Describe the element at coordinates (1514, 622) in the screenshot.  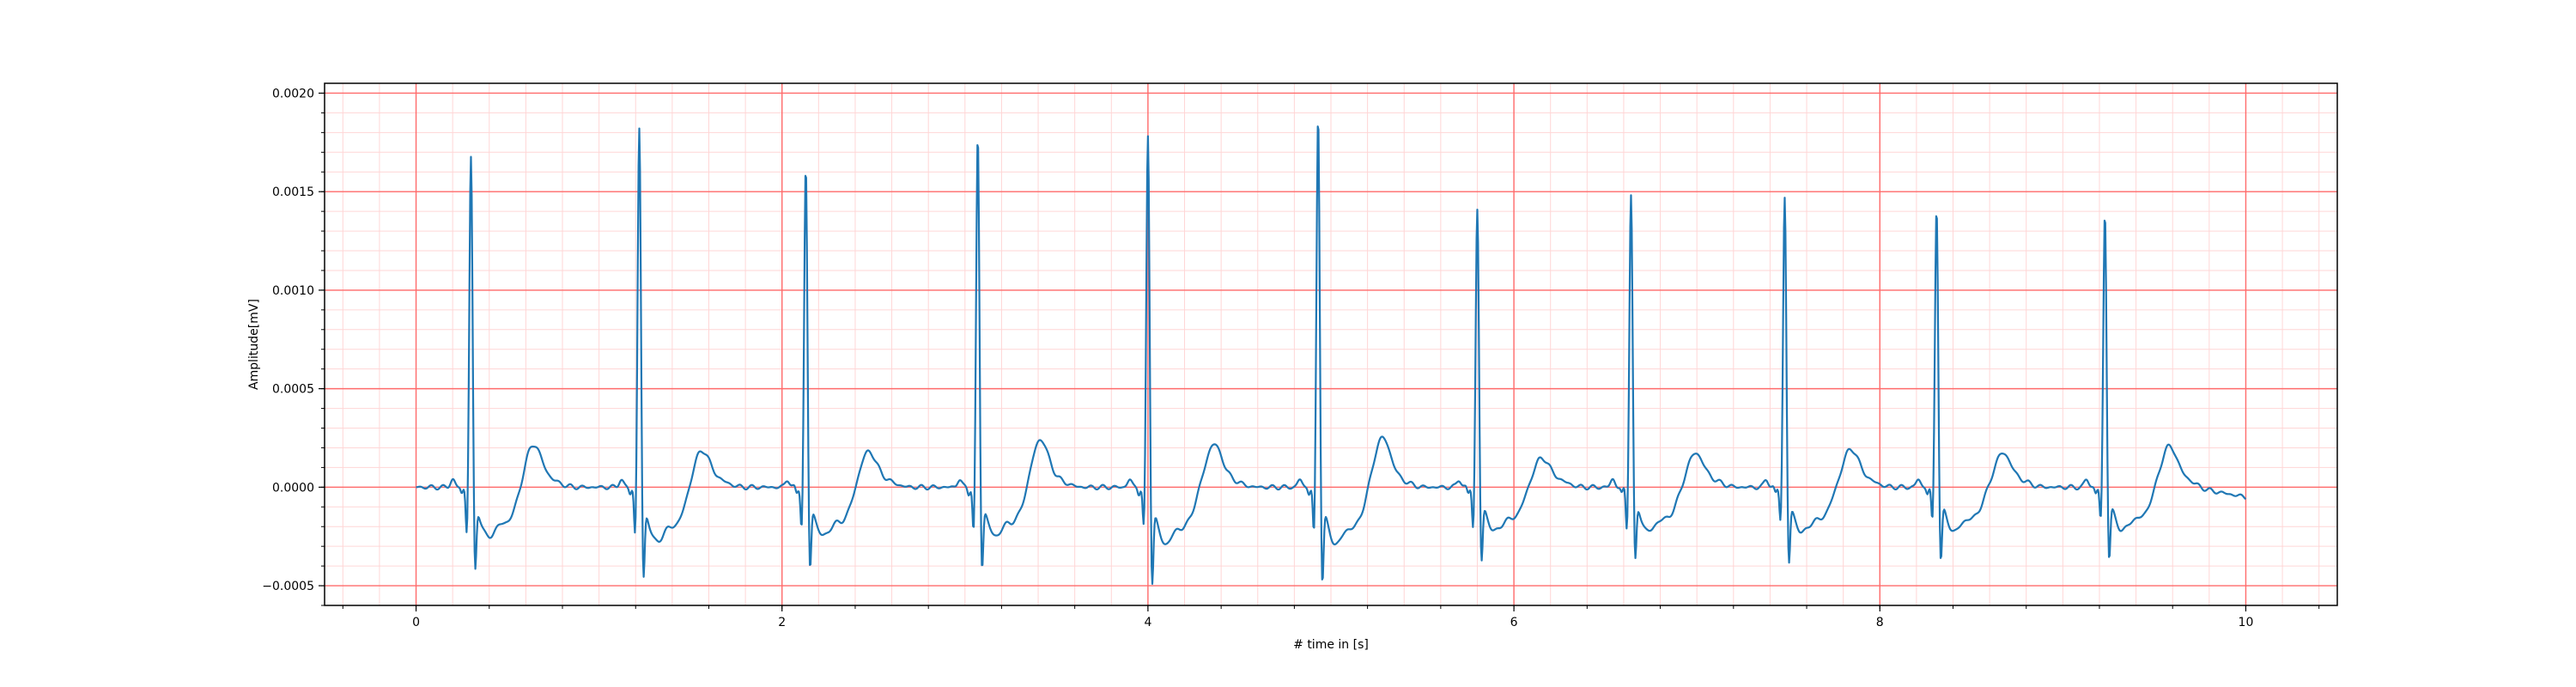
I see `x-tick-label: 6` at that location.